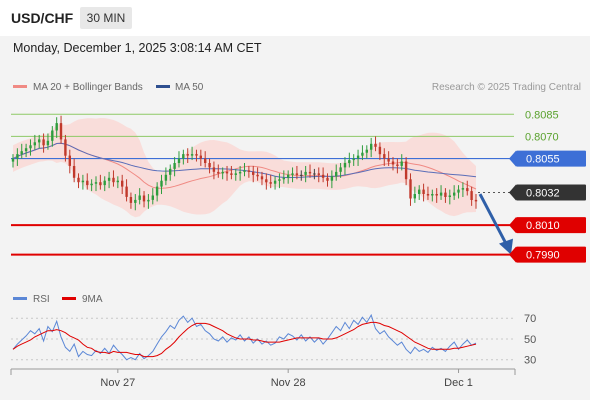 This screenshot has height=400, width=590. Describe the element at coordinates (189, 87) in the screenshot. I see `legend-label-ma50: MA 50` at that location.